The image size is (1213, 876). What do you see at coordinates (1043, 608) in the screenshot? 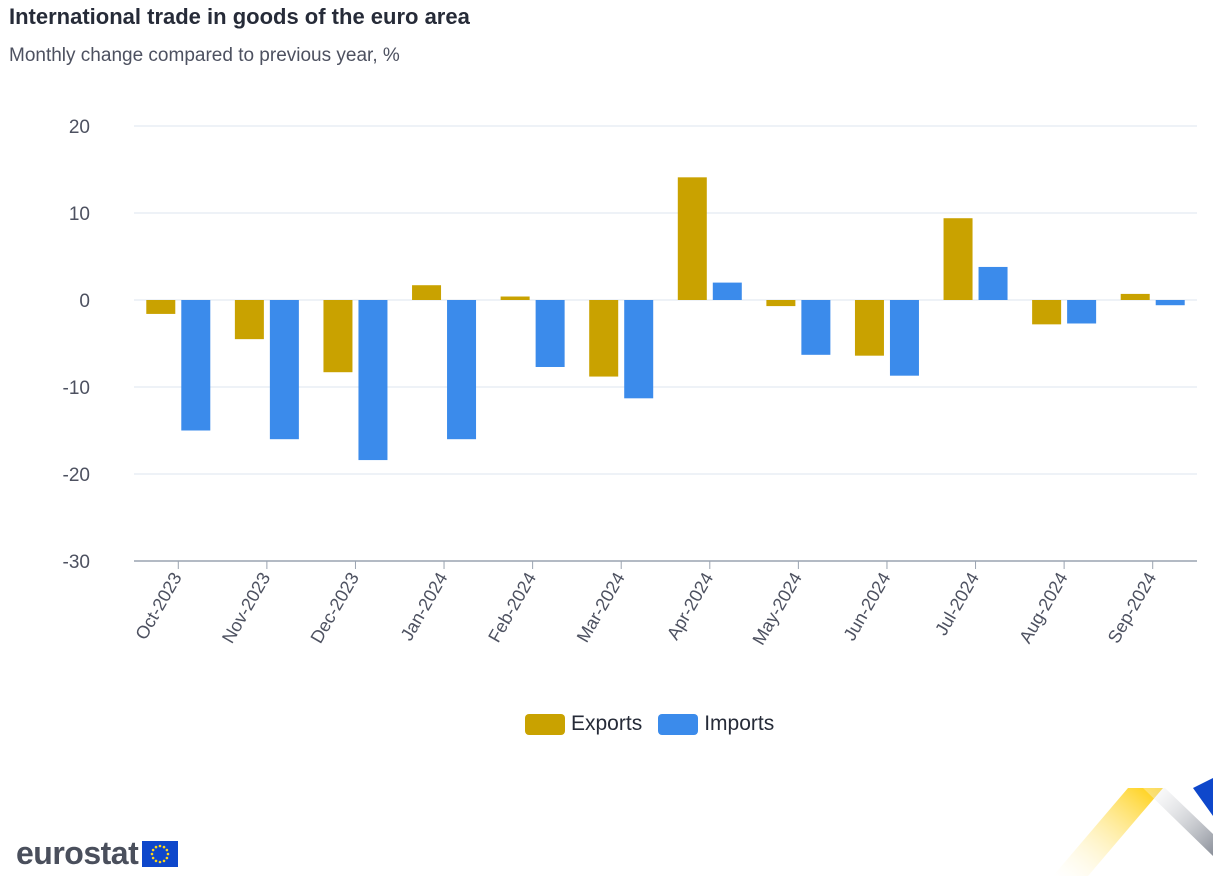
I see `x-tick-label: Aug-2024` at bounding box center [1043, 608].